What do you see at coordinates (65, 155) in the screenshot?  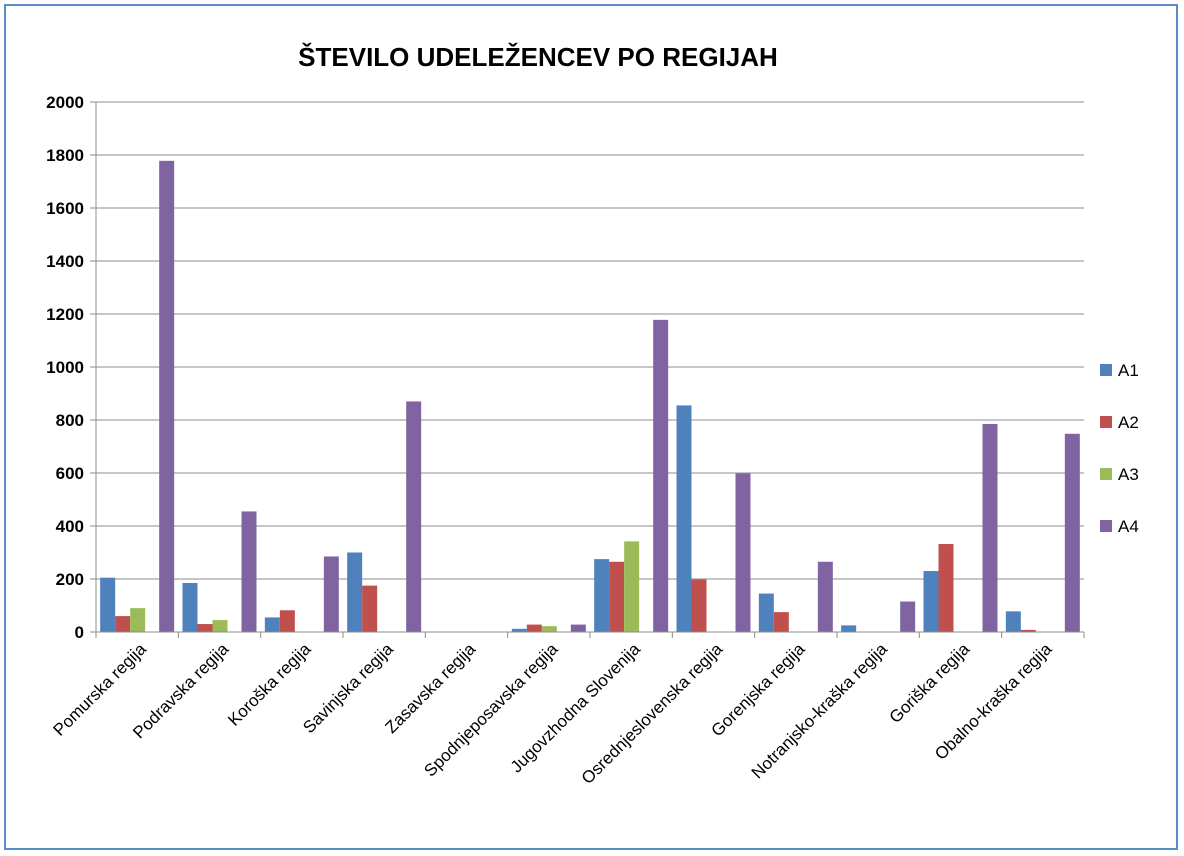 I see `y-tick-label: 1800` at bounding box center [65, 155].